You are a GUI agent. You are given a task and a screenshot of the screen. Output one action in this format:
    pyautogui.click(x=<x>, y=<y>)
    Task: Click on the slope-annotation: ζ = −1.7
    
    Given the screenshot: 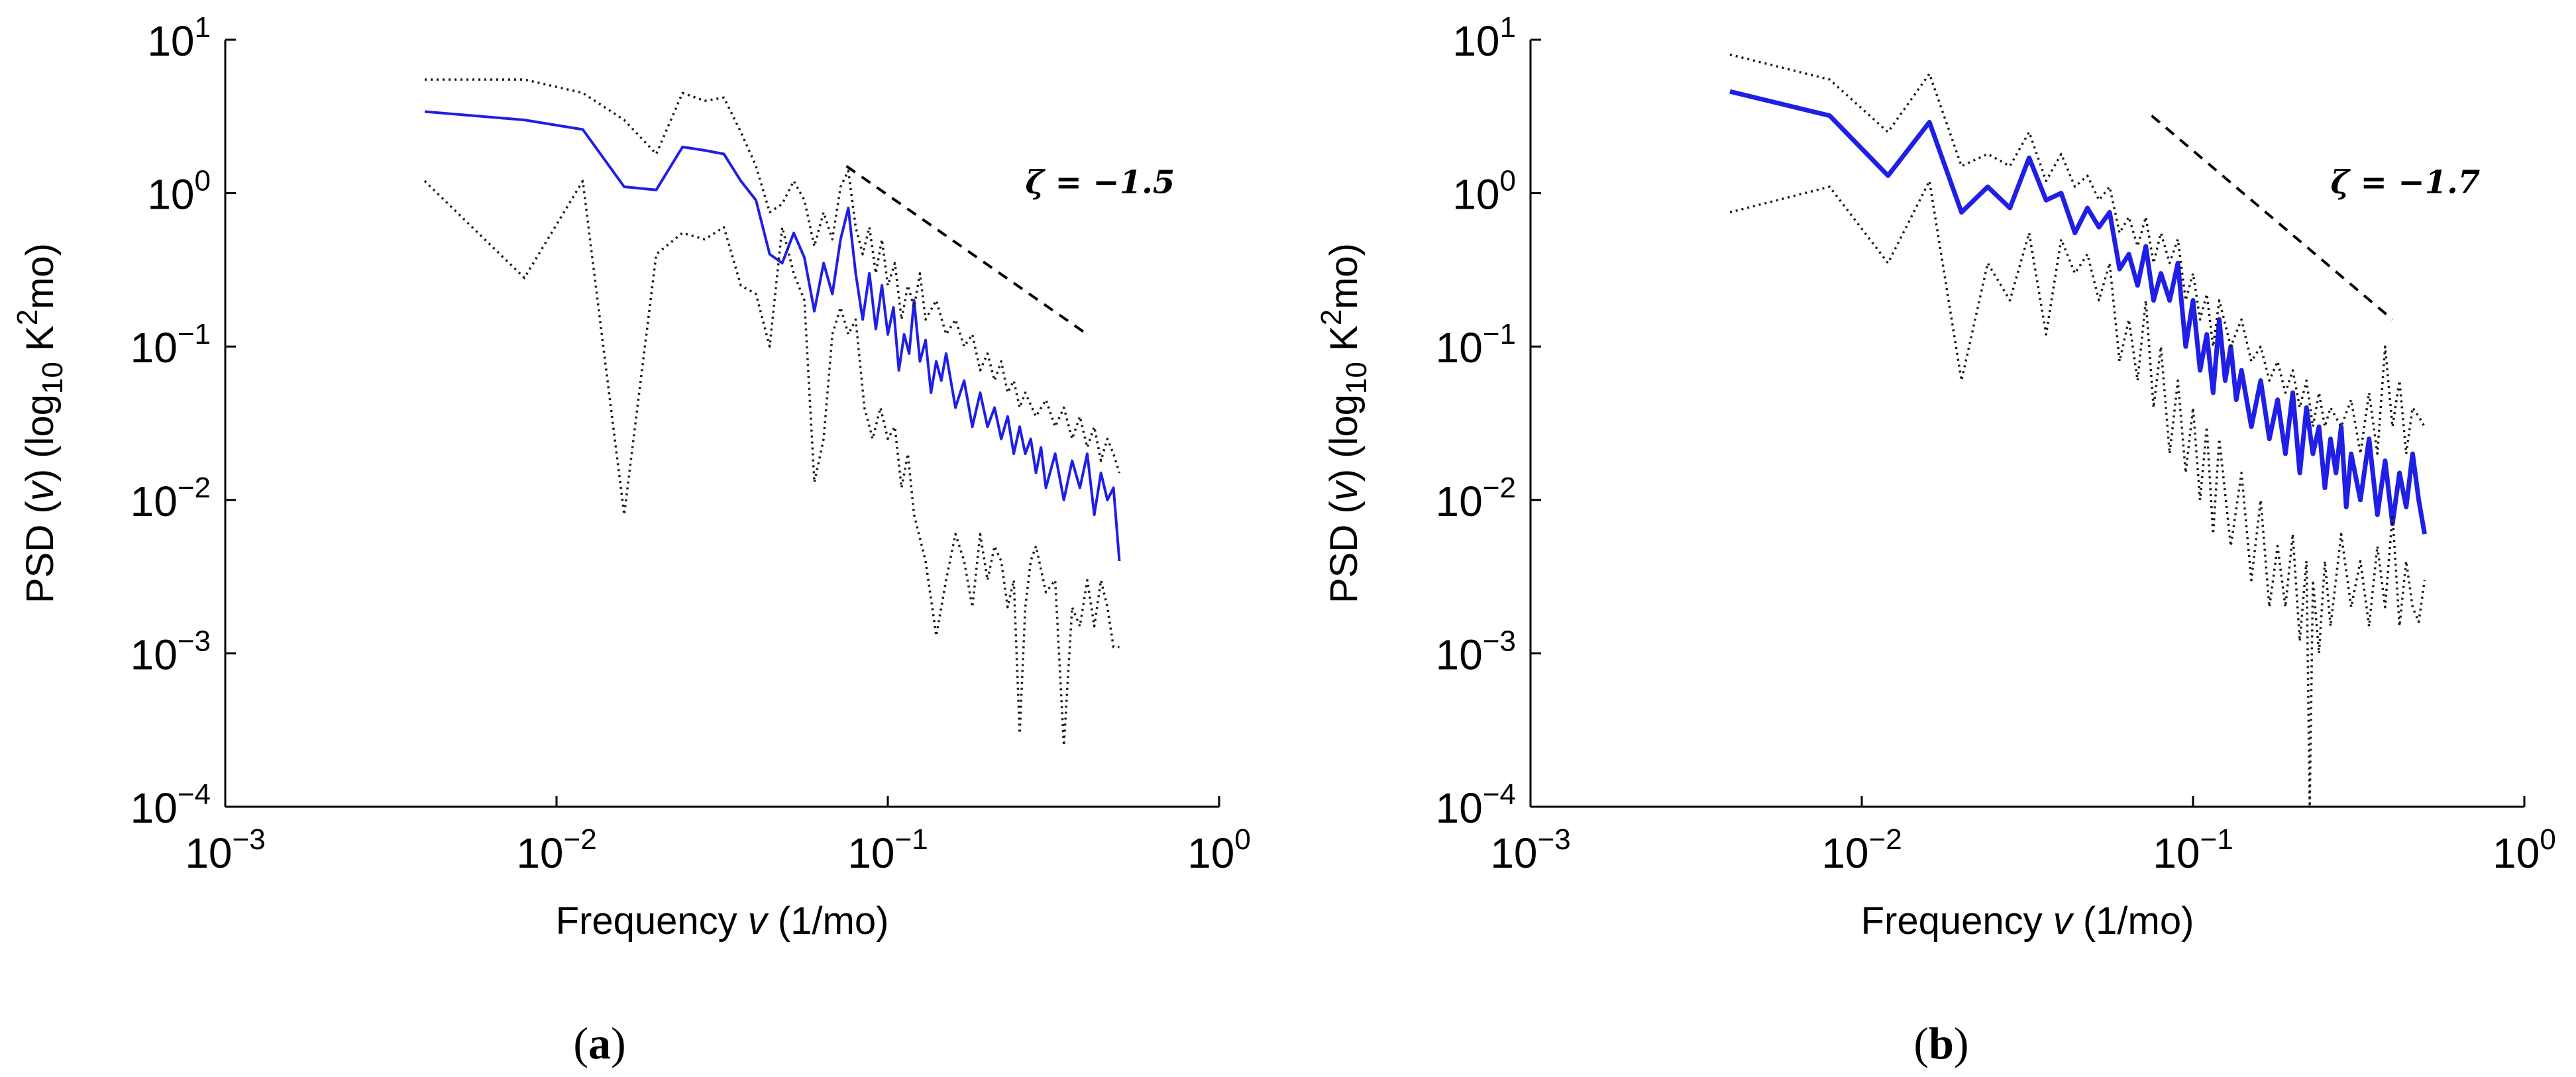 What is the action you would take?
    pyautogui.click(x=2405, y=183)
    